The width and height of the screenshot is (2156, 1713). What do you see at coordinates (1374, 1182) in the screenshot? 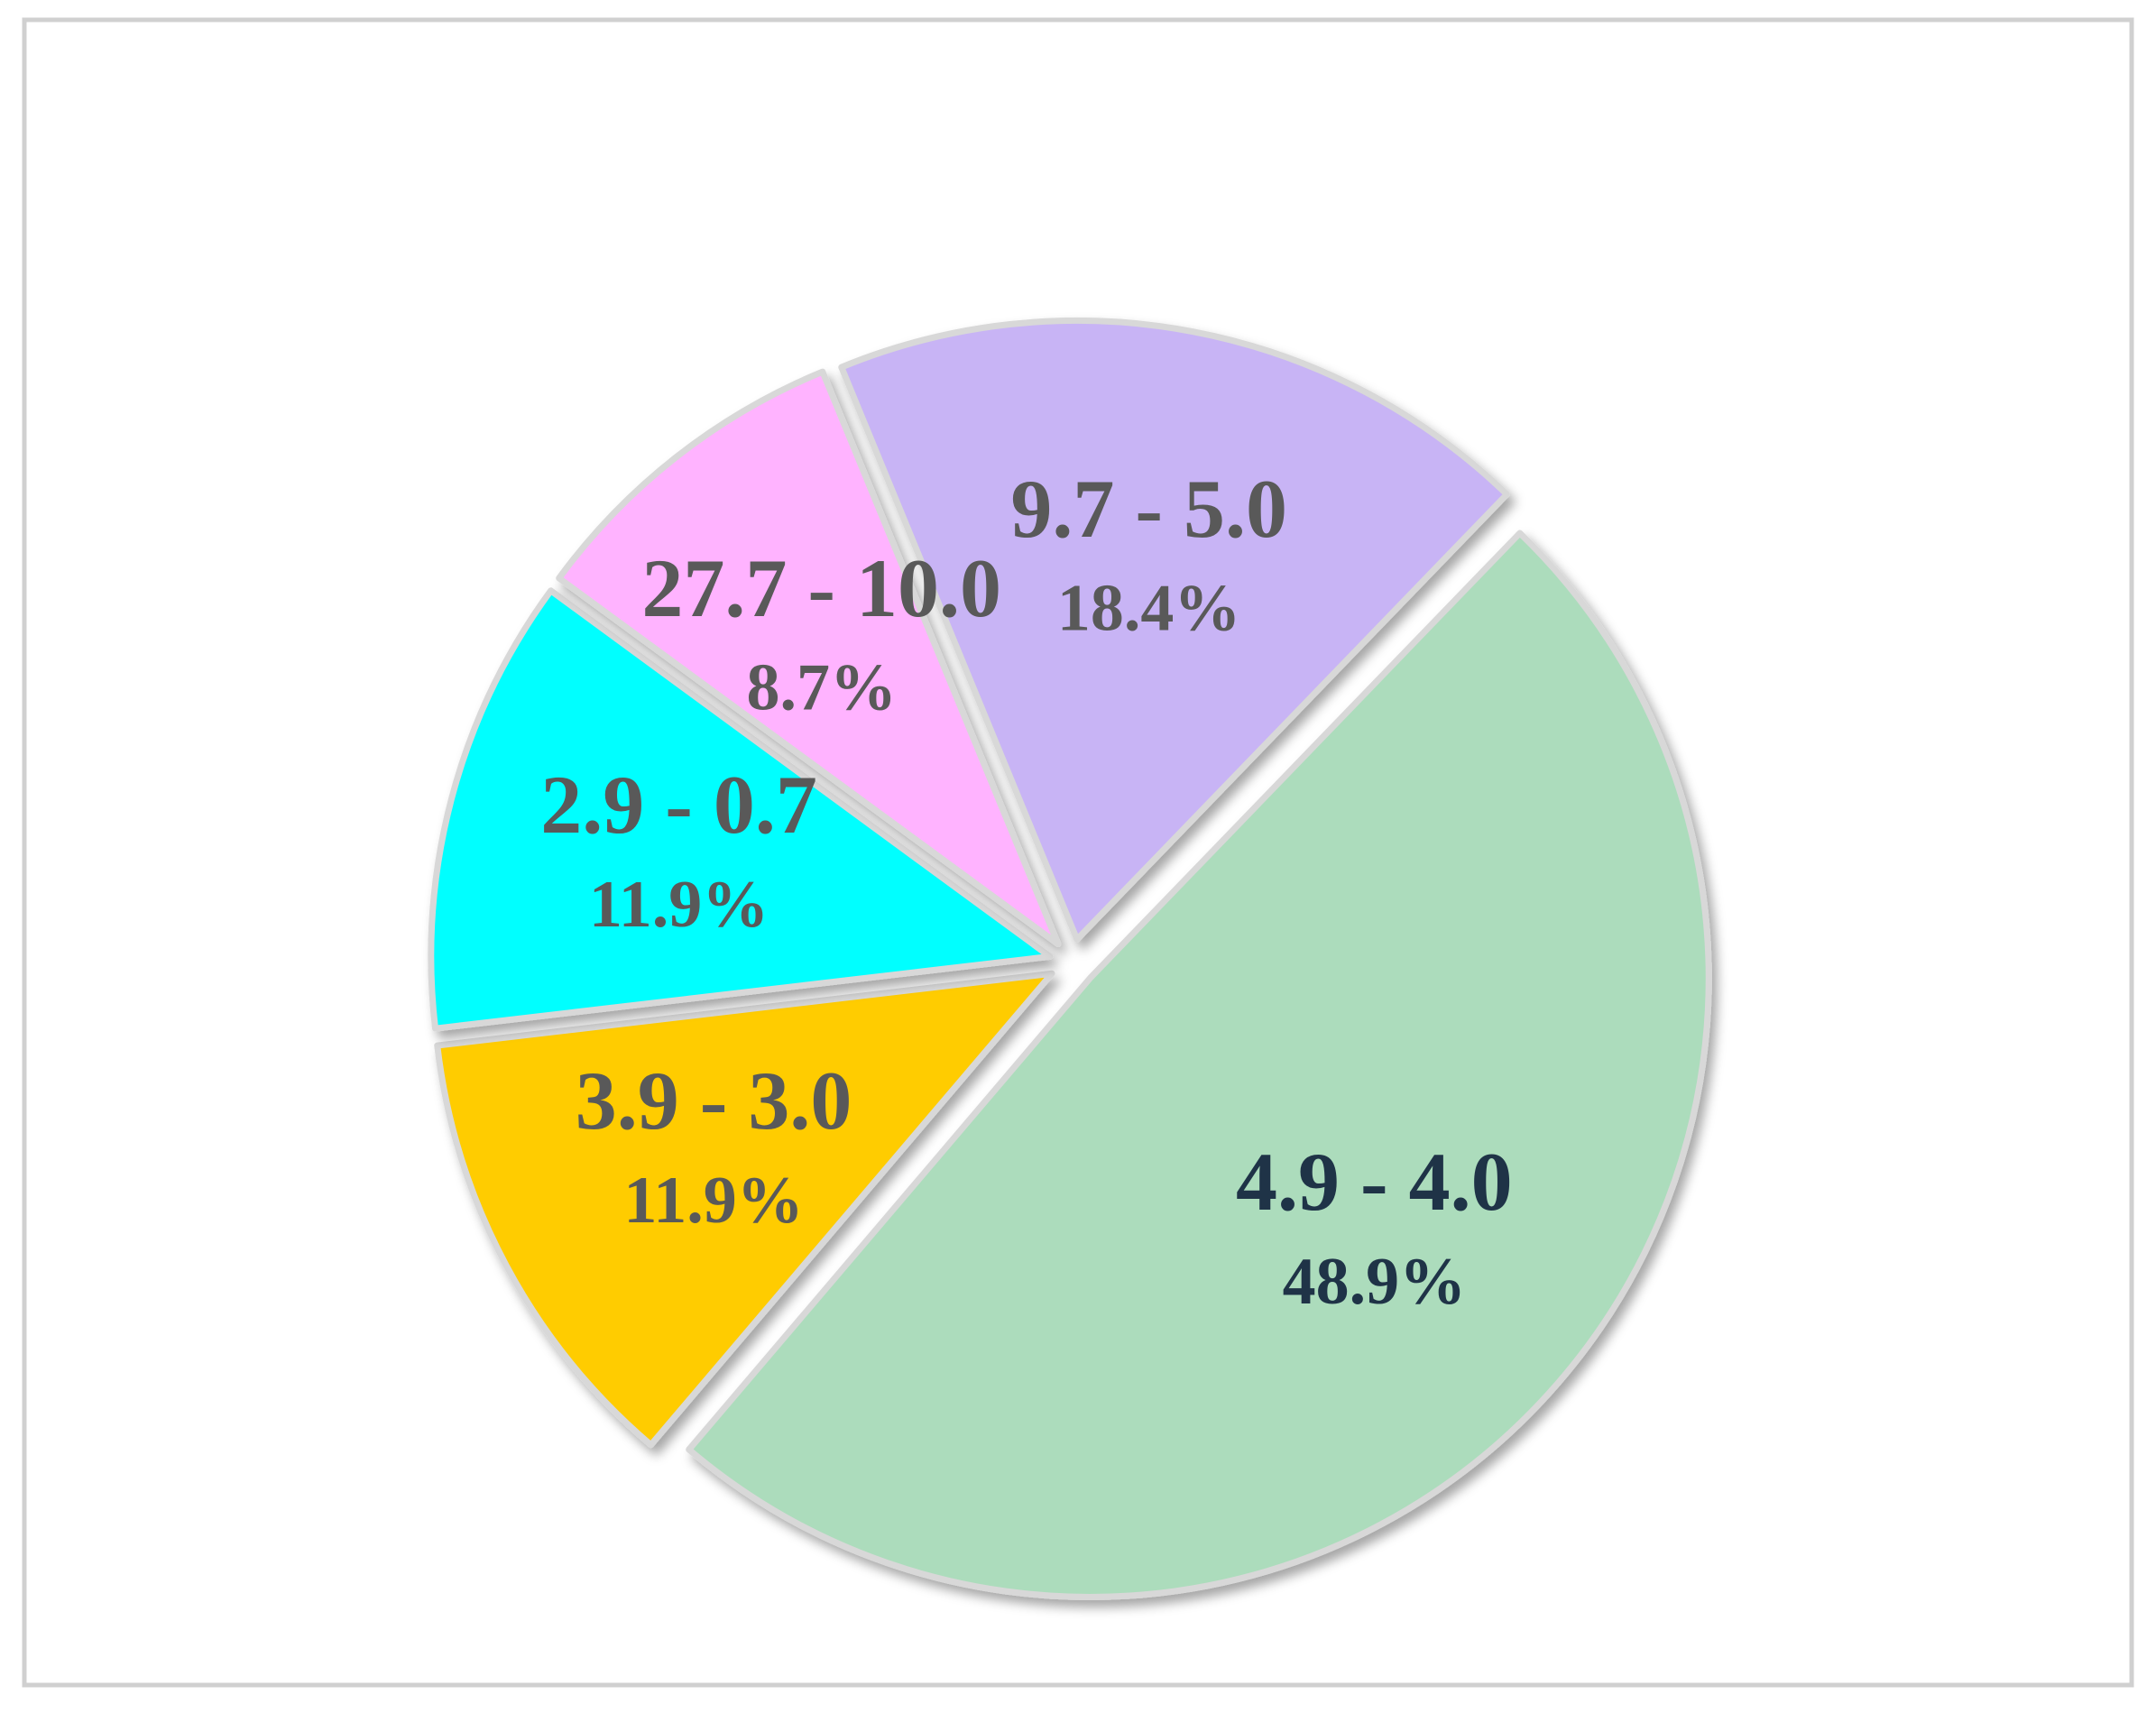
I see `slice-category-label: 4.9 - 4.0` at bounding box center [1374, 1182].